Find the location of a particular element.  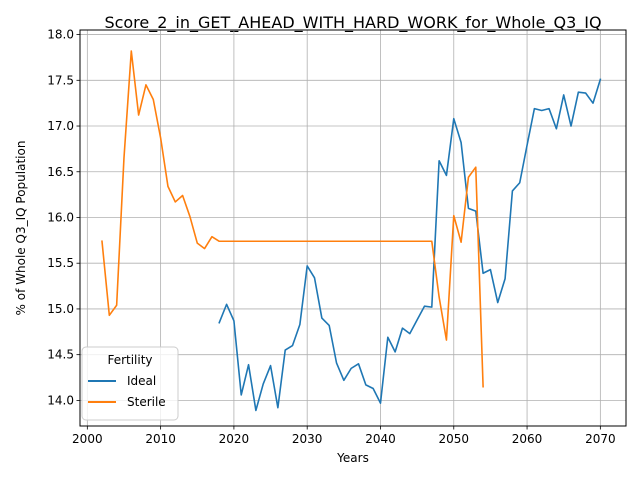

legend-label-ideal: Ideal is located at coordinates (141, 381).